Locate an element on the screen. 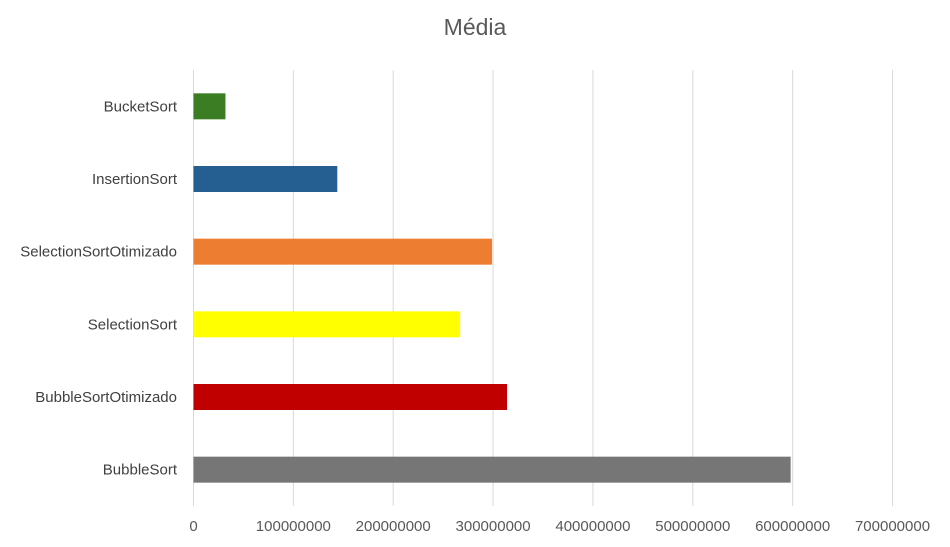 The image size is (950, 547). x-tick-label: 0 is located at coordinates (193, 526).